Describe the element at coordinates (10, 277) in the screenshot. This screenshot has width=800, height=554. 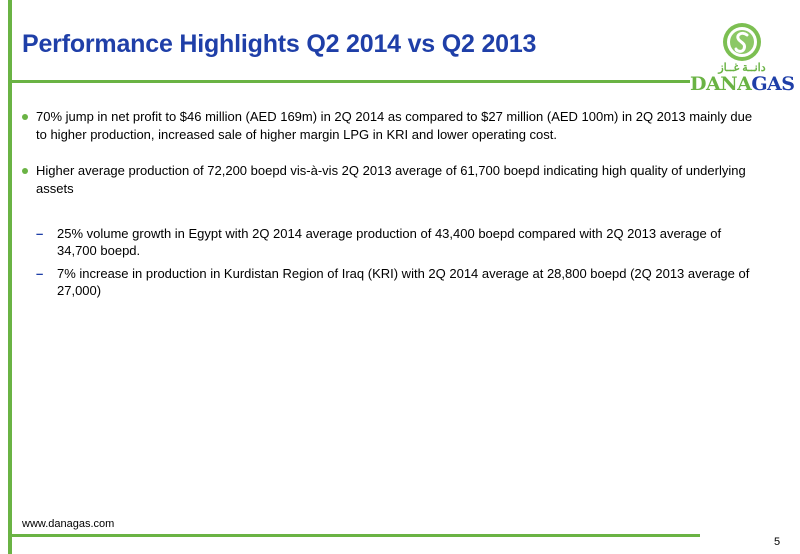
I see `left-accent-rule` at that location.